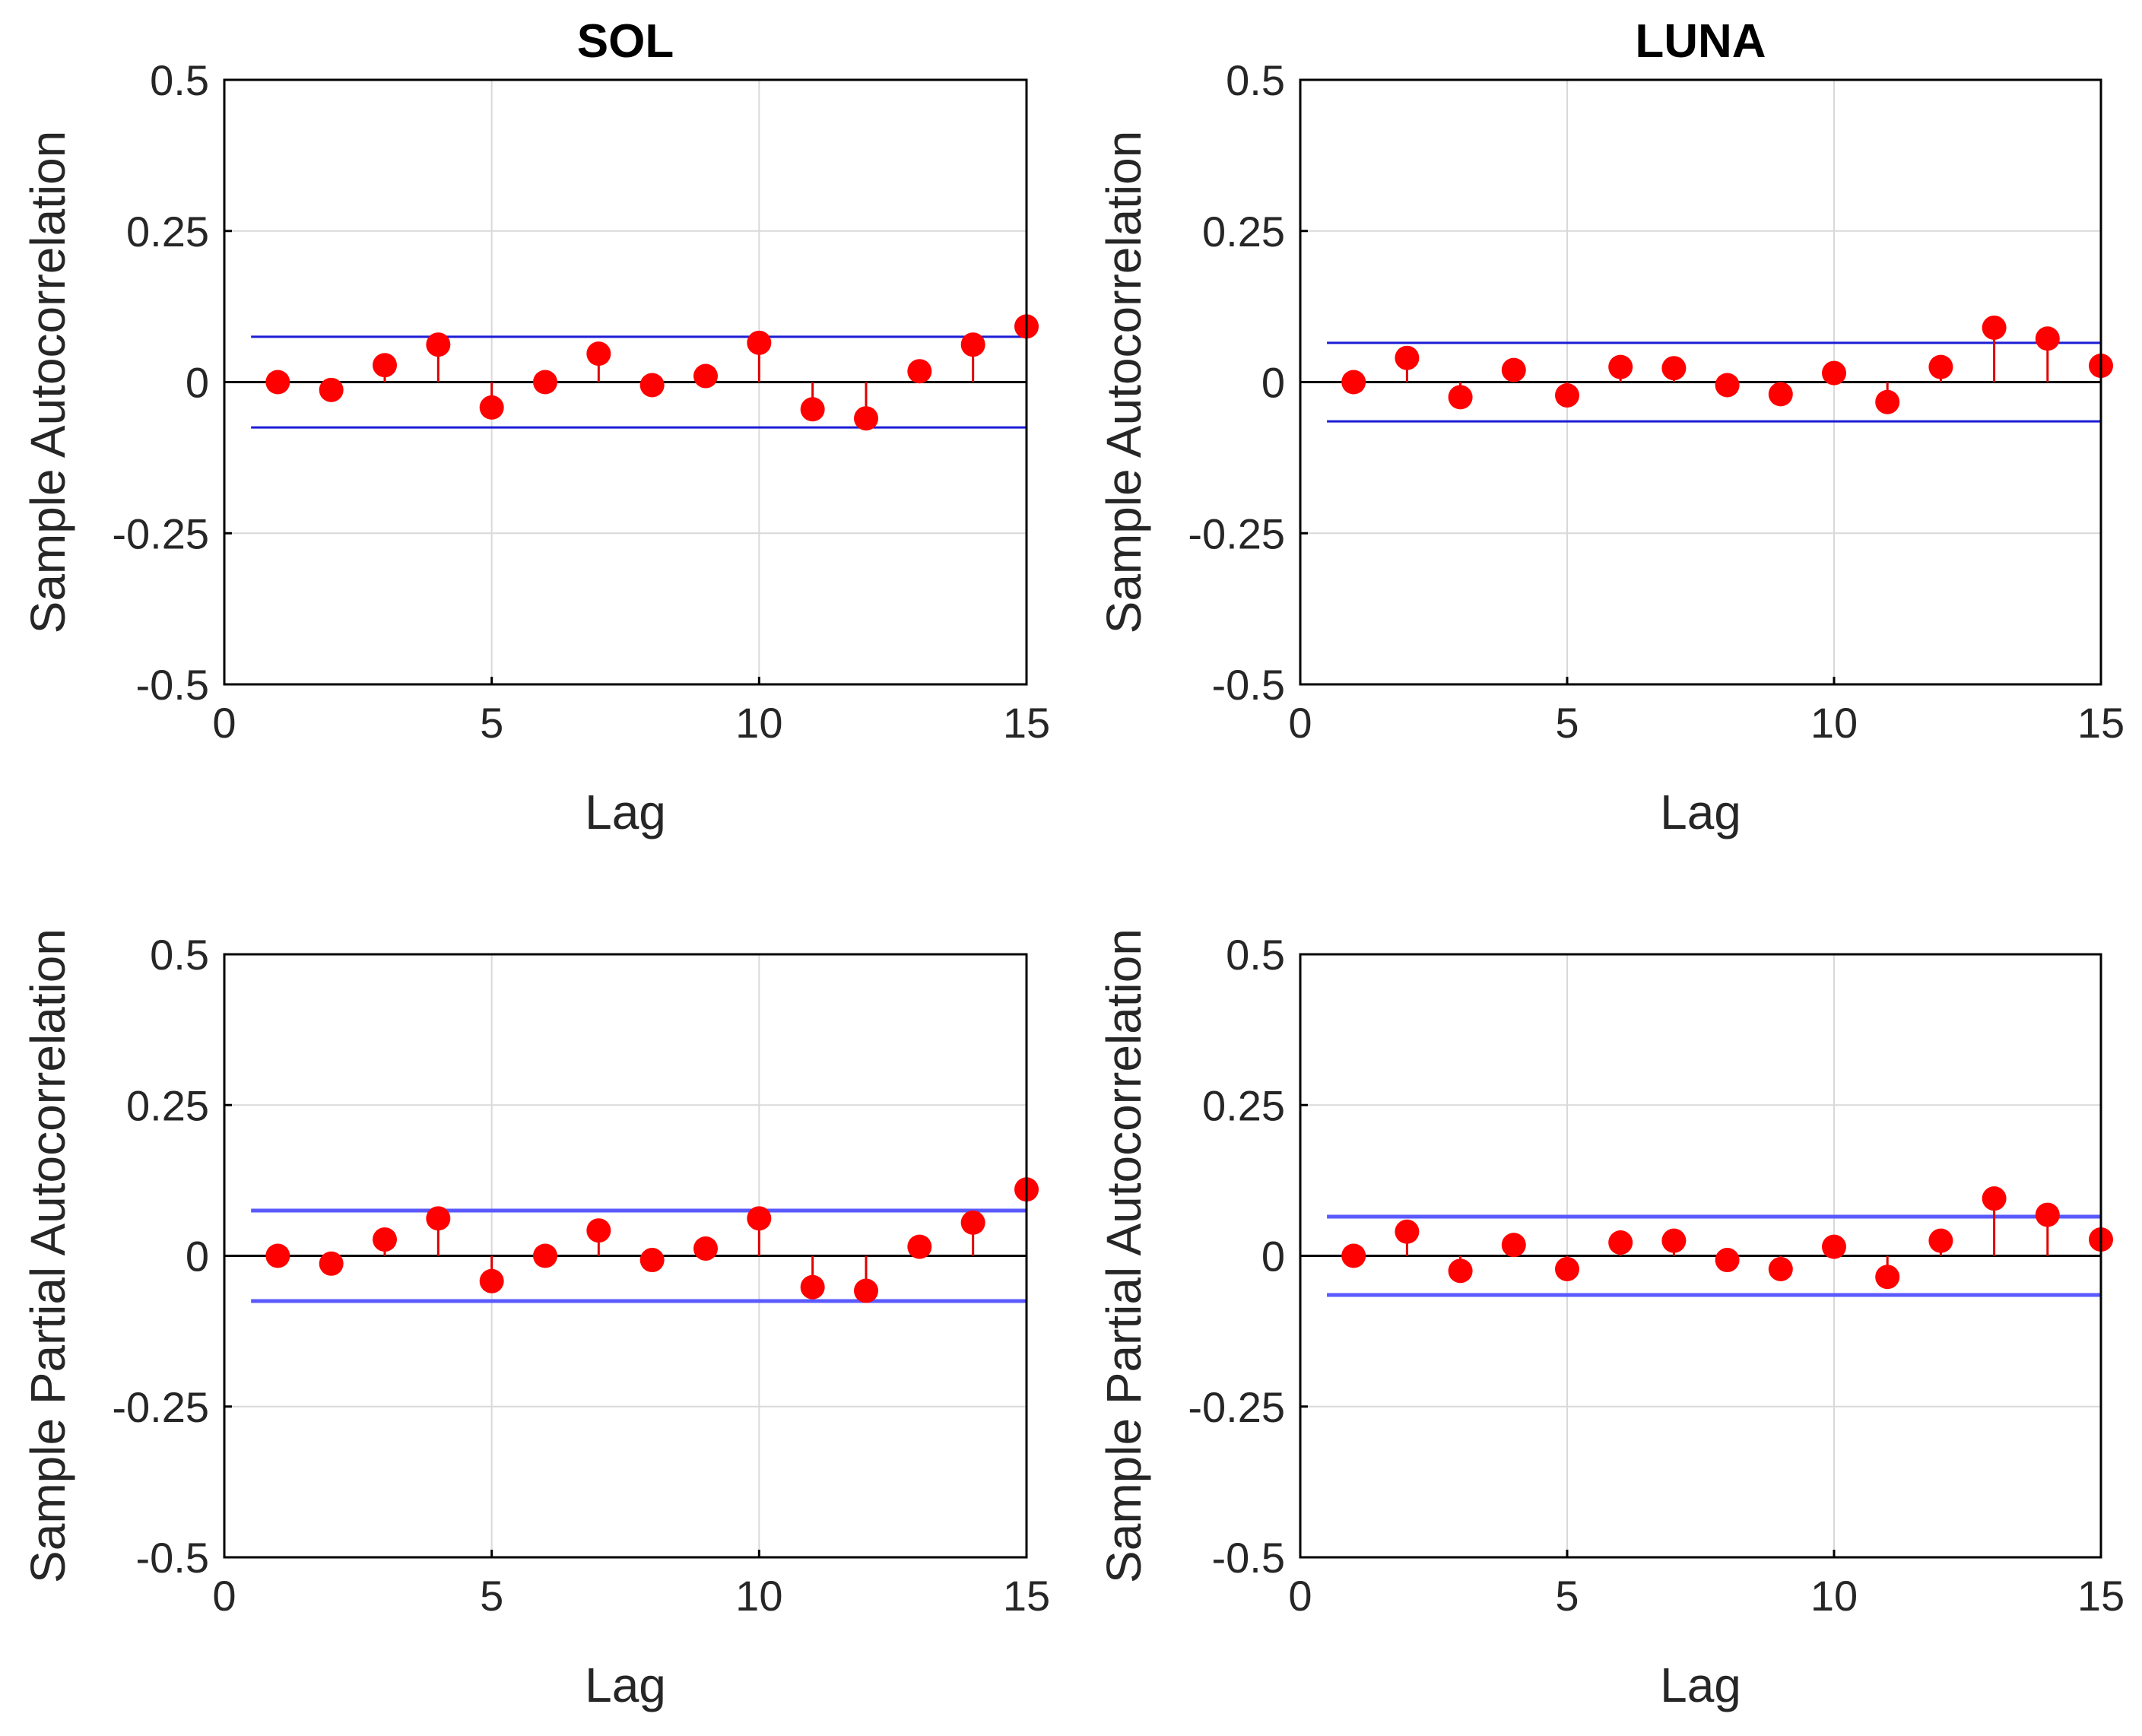 The width and height of the screenshot is (2142, 1736). I want to click on chart-title: LUNA, so click(1700, 41).